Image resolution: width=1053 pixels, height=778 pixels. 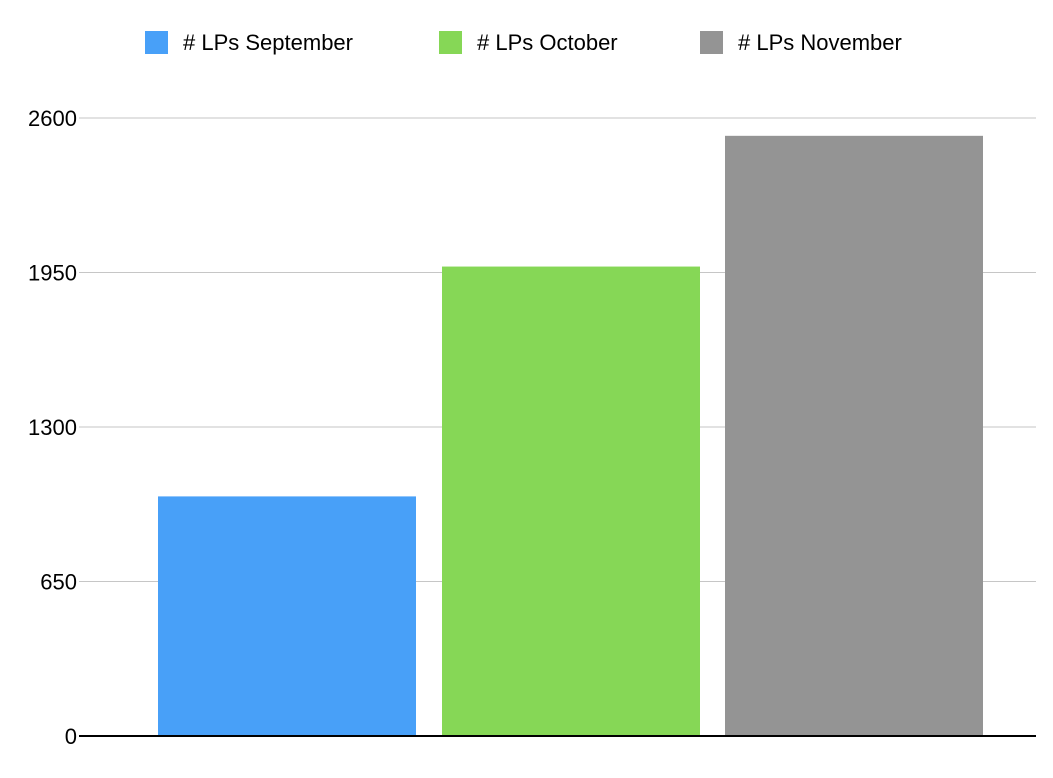 I want to click on y-tick-label: 0, so click(x=71, y=736).